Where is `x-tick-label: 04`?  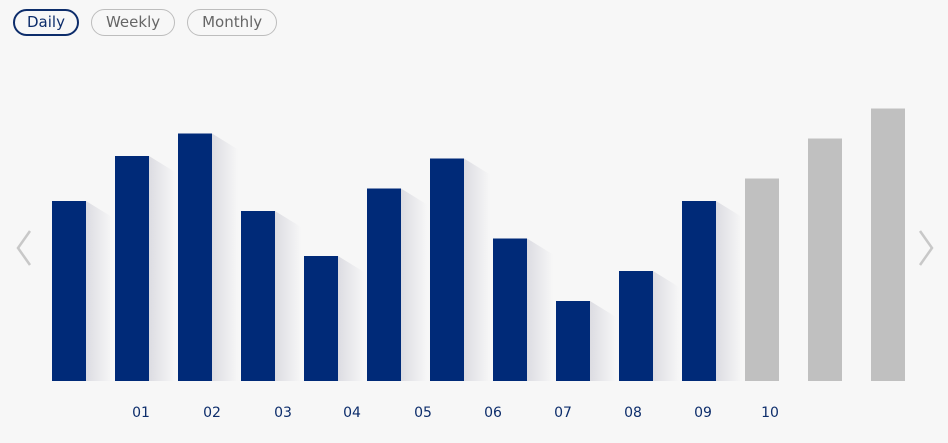 x-tick-label: 04 is located at coordinates (352, 413).